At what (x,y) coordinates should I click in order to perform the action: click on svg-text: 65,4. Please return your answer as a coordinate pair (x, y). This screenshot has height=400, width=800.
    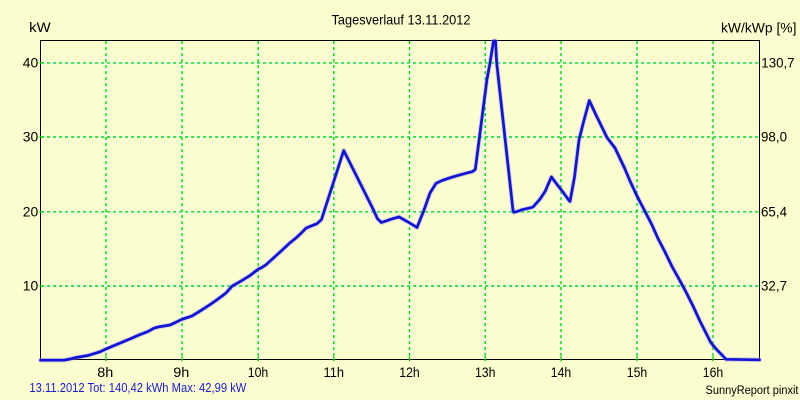
    Looking at the image, I should click on (774, 212).